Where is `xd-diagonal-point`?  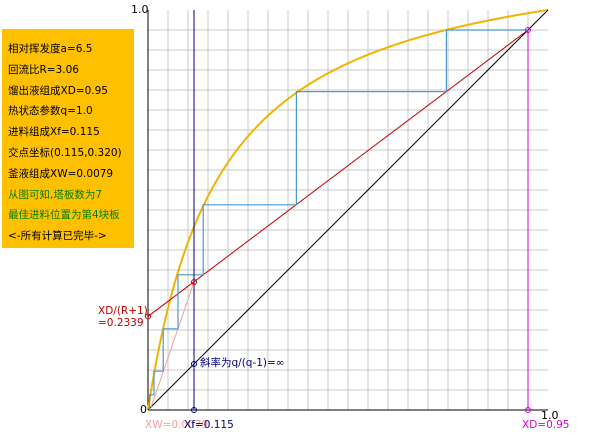 xd-diagonal-point is located at coordinates (528, 30).